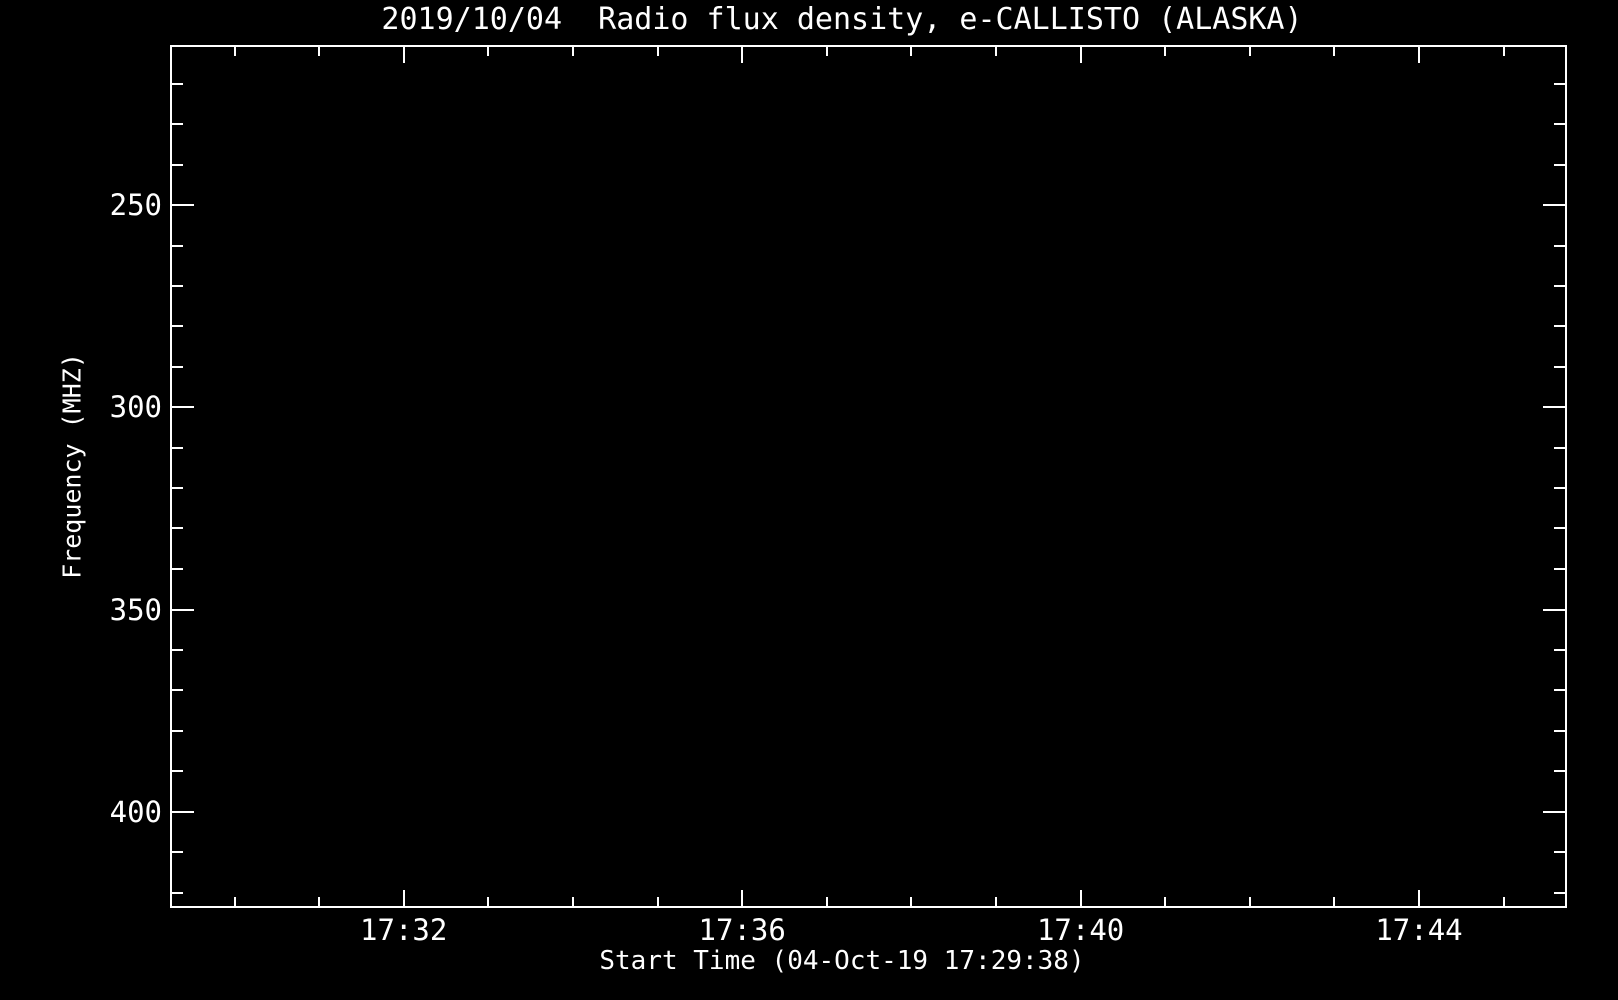 Image resolution: width=1618 pixels, height=1000 pixels. Describe the element at coordinates (135, 407) in the screenshot. I see `y-tick-label: 300` at that location.